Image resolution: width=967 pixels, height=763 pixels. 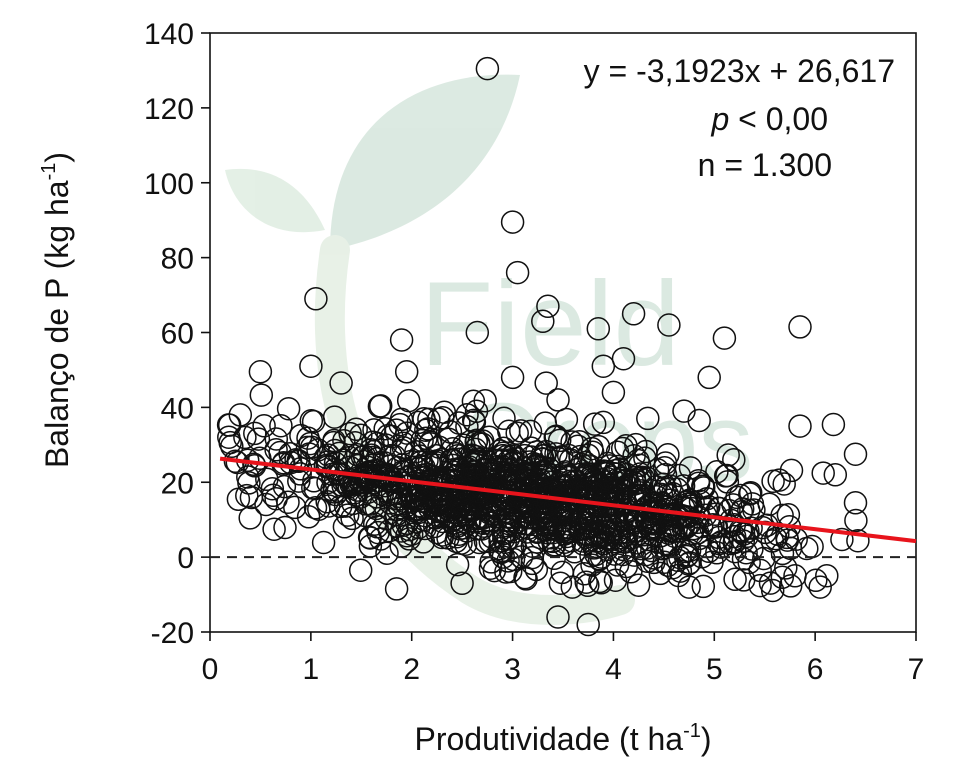 I want to click on p-value-label: p < 0,00, so click(x=769, y=119).